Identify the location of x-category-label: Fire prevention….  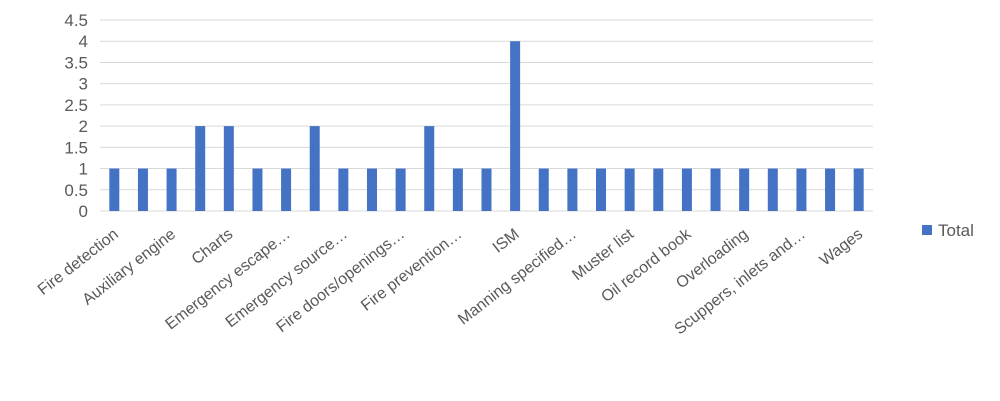
(411, 270).